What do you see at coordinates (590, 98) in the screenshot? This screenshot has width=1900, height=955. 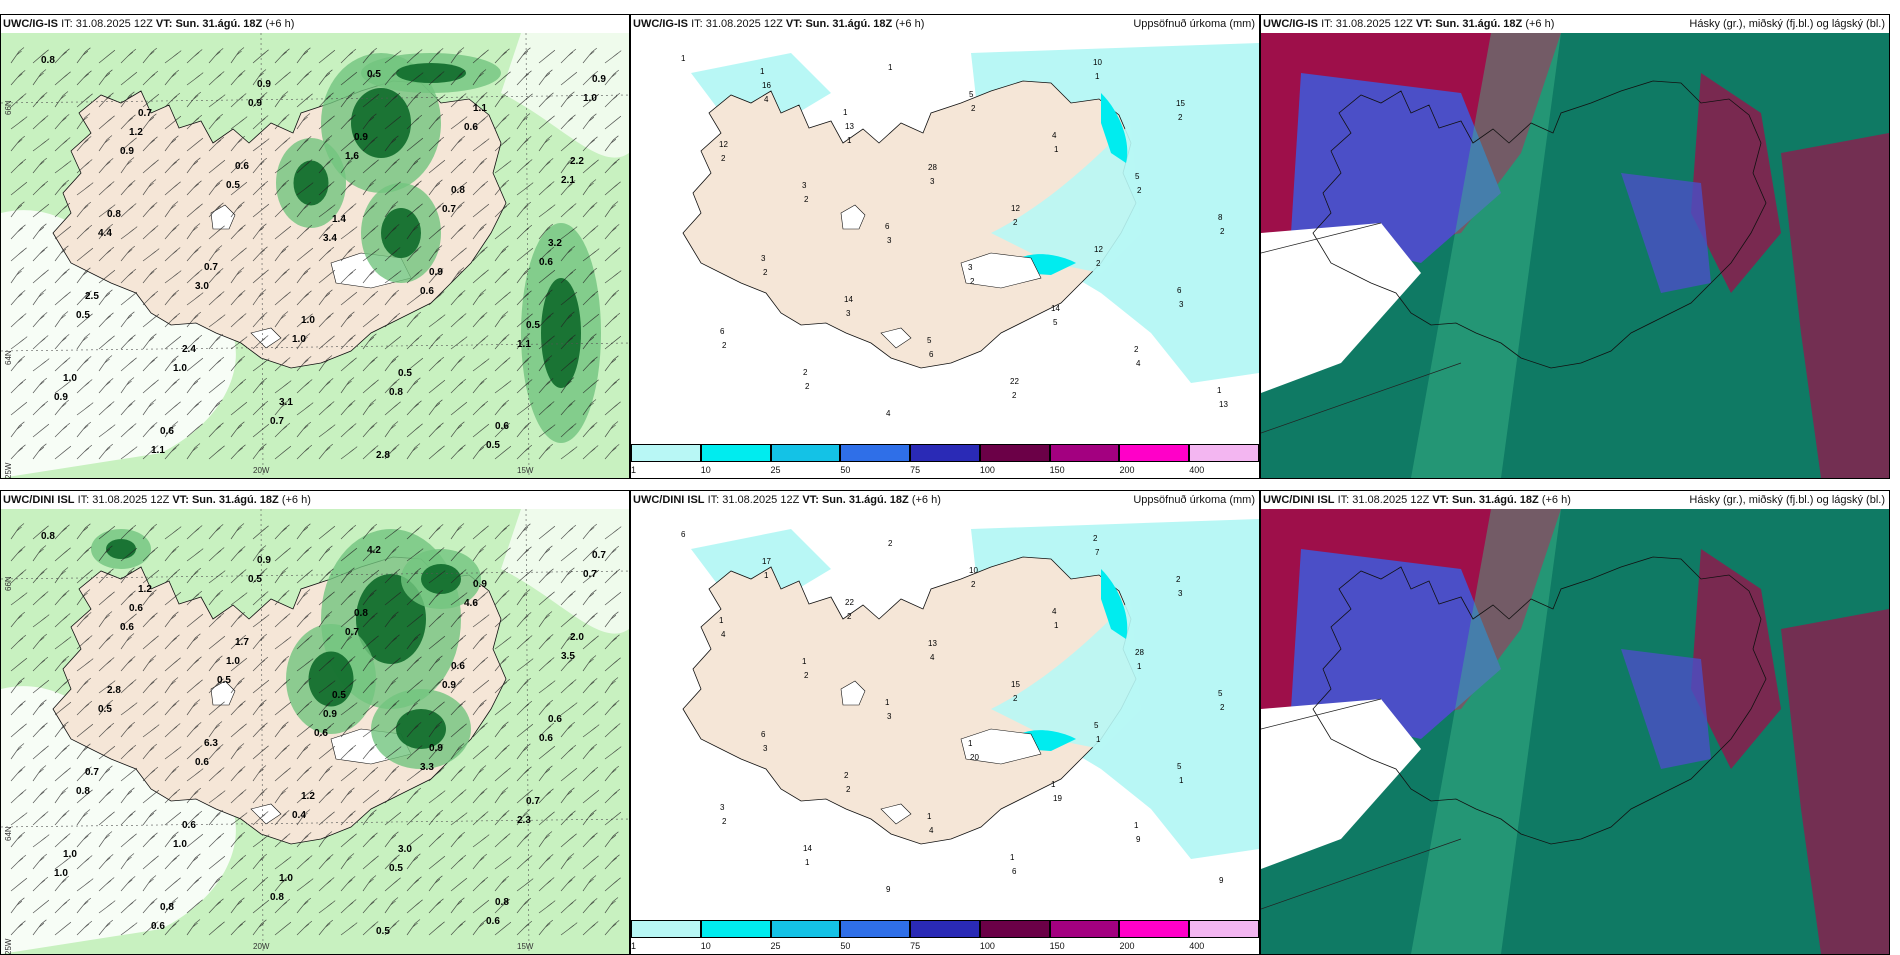 I see `precip-value-label: 1.0` at bounding box center [590, 98].